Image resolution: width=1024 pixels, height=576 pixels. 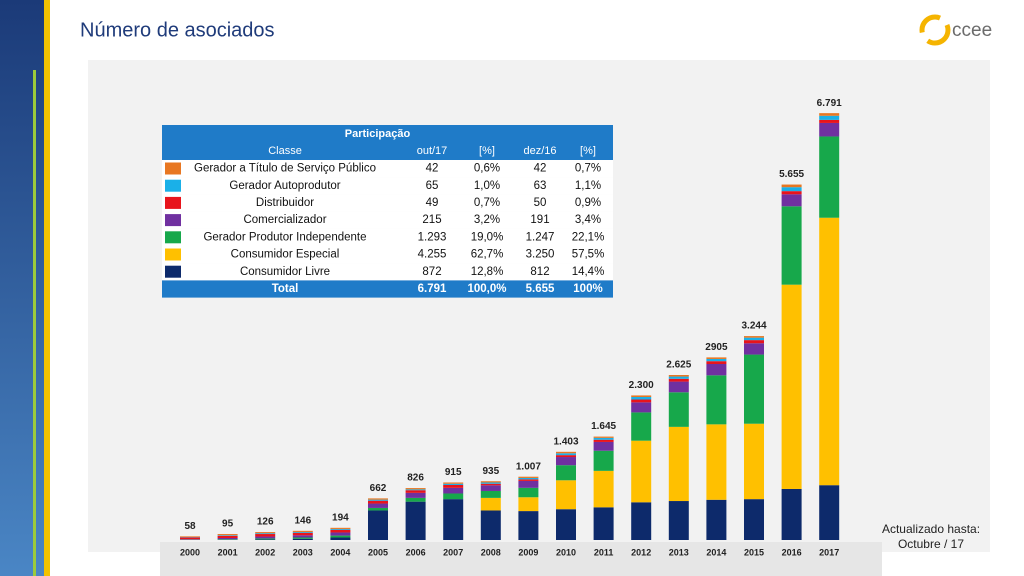 What do you see at coordinates (540, 255) in the screenshot?
I see `table-cell: 3.250` at bounding box center [540, 255].